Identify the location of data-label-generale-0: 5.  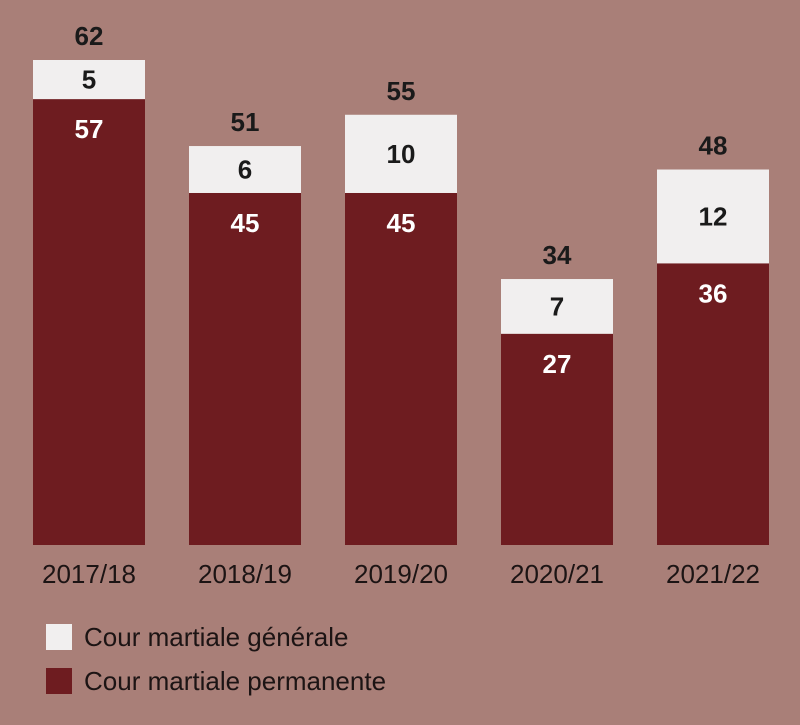
(89, 80).